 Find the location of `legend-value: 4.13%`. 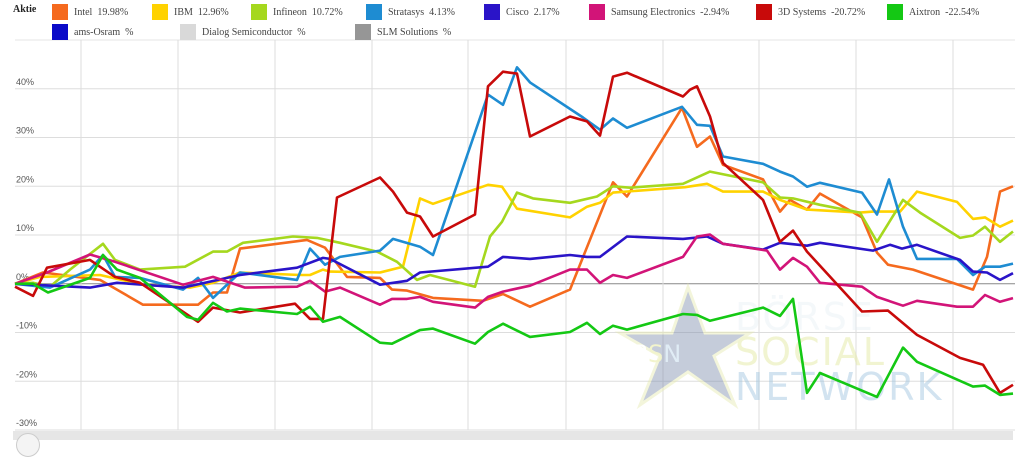

legend-value: 4.13% is located at coordinates (442, 12).